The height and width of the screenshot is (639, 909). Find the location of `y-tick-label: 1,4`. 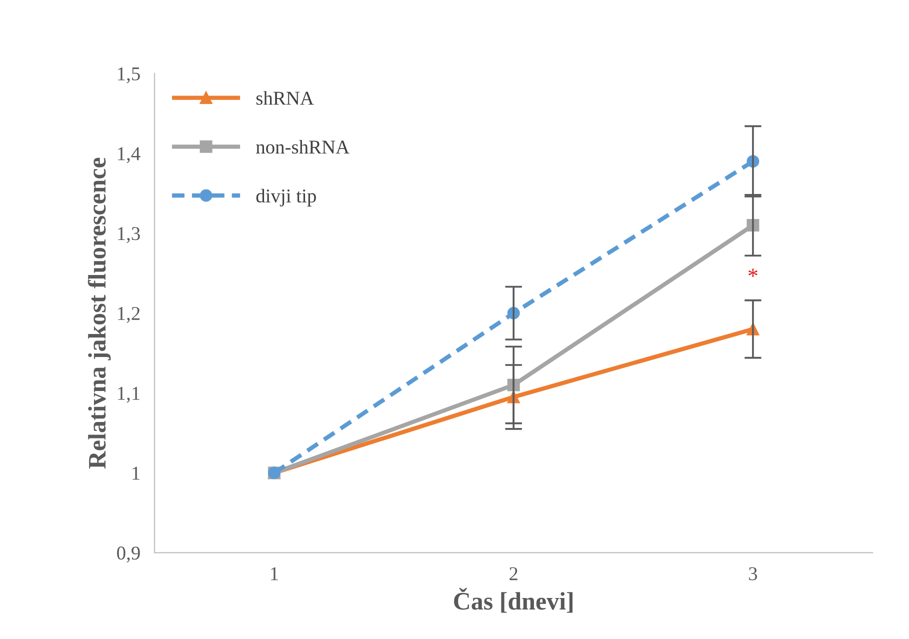

y-tick-label: 1,4 is located at coordinates (129, 155).